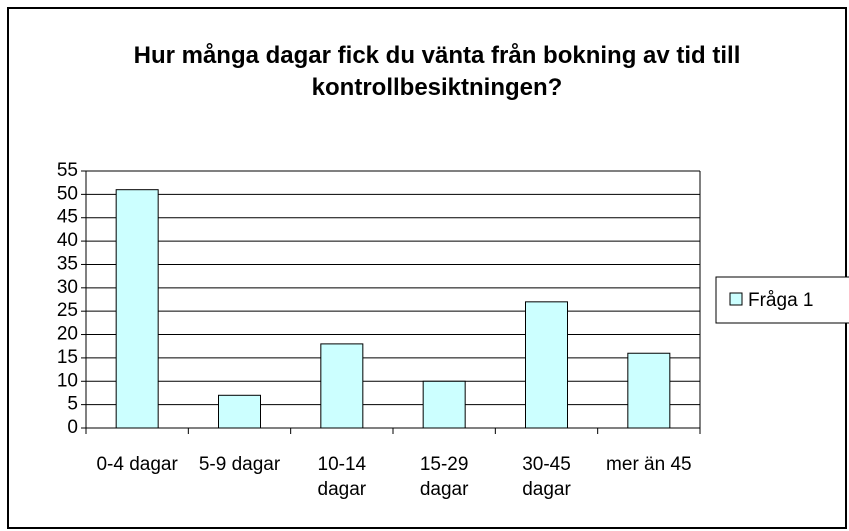  What do you see at coordinates (67, 310) in the screenshot?
I see `y-tick-label: 25` at bounding box center [67, 310].